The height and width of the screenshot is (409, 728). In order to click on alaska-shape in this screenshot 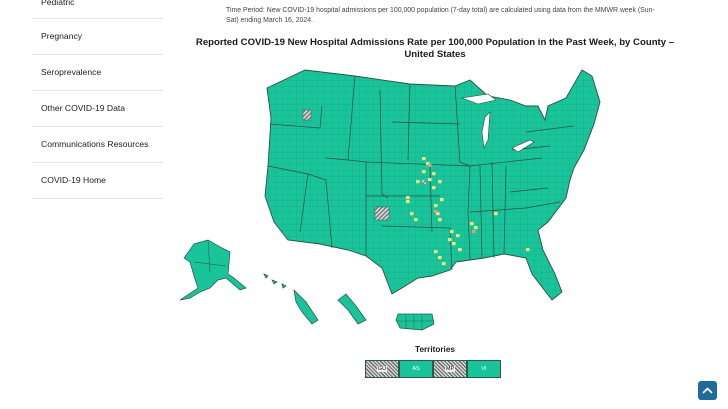, I will do `click(213, 270)`.